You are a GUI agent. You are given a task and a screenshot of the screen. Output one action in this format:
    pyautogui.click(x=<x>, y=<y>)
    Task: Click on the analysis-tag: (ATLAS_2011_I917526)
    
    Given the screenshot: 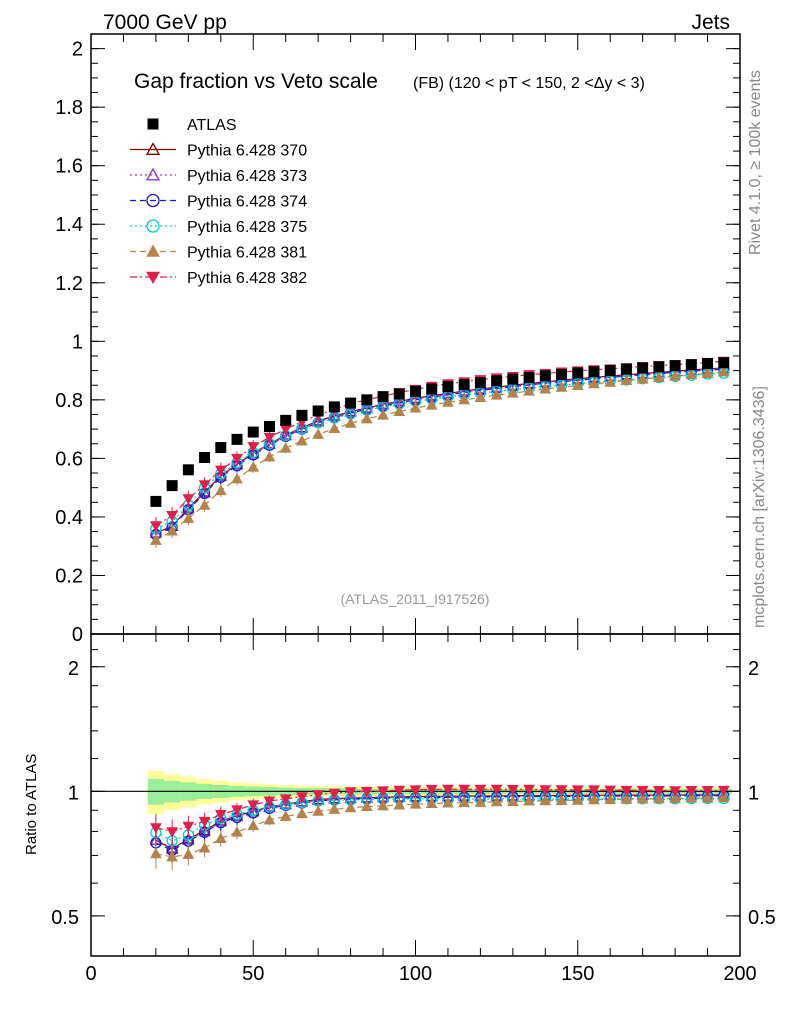 What is the action you would take?
    pyautogui.click(x=415, y=599)
    